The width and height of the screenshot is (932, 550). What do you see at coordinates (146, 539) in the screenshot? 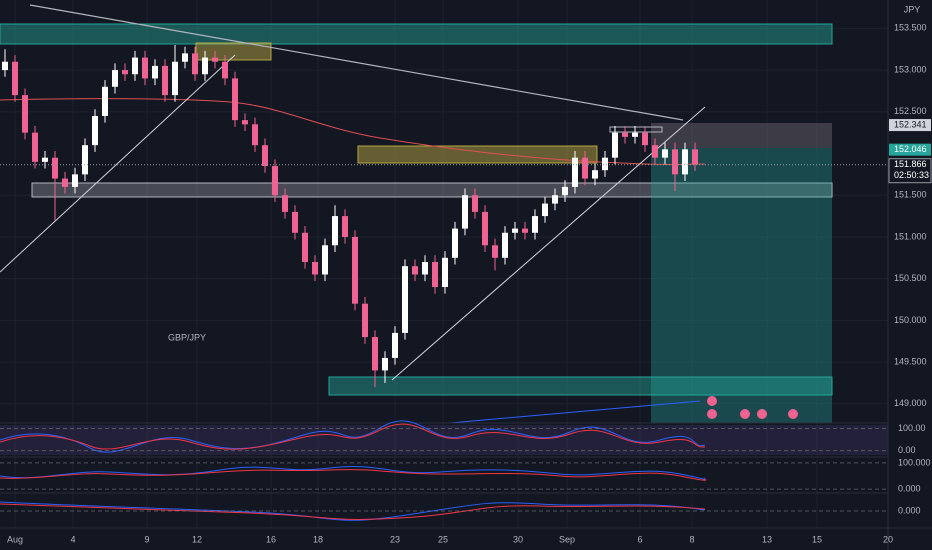
I see `x-tick-label: 9` at bounding box center [146, 539].